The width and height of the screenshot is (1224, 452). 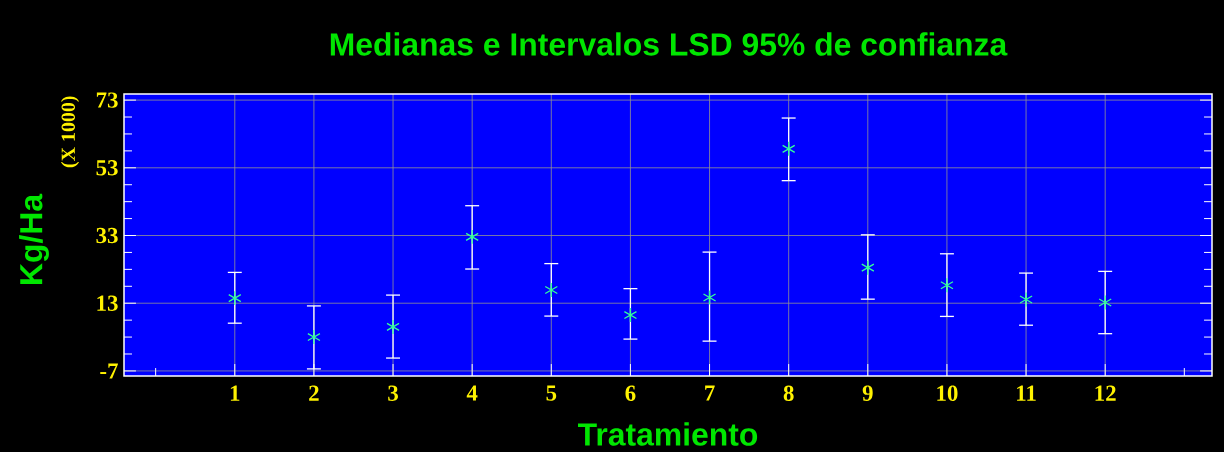 I want to click on x-tick-label: 6, so click(x=630, y=393).